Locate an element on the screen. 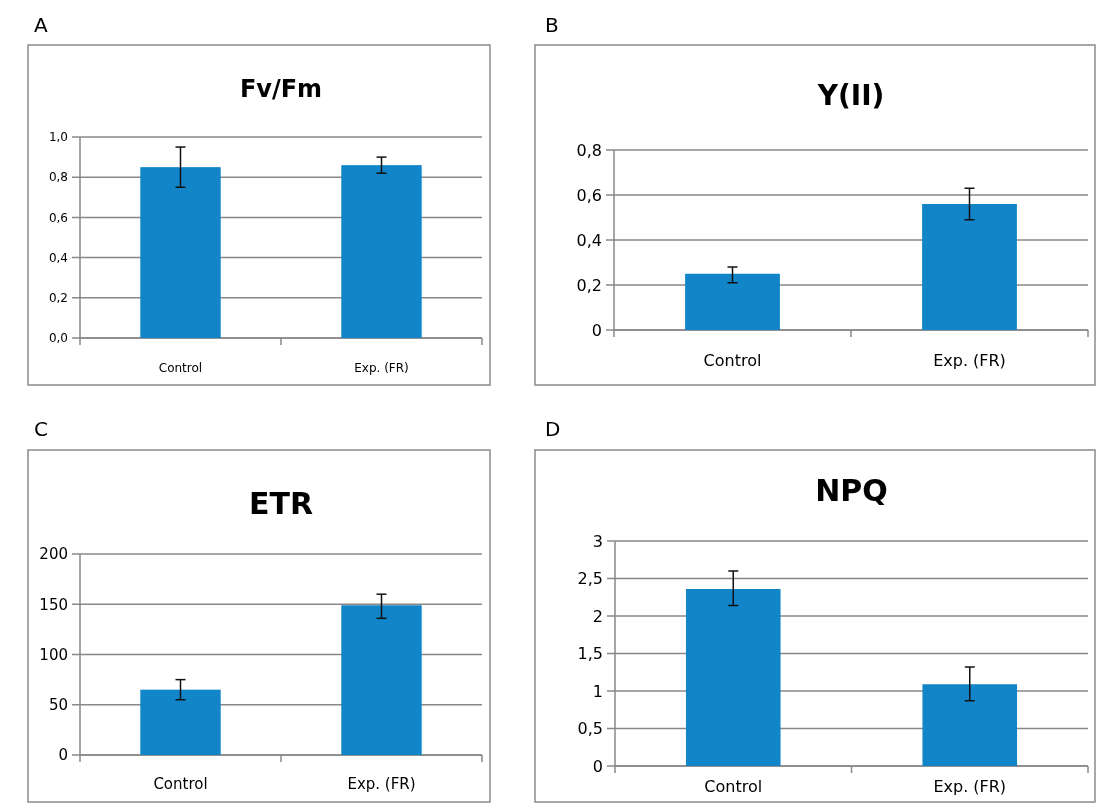 The height and width of the screenshot is (810, 1102). text: C is located at coordinates (41, 429).